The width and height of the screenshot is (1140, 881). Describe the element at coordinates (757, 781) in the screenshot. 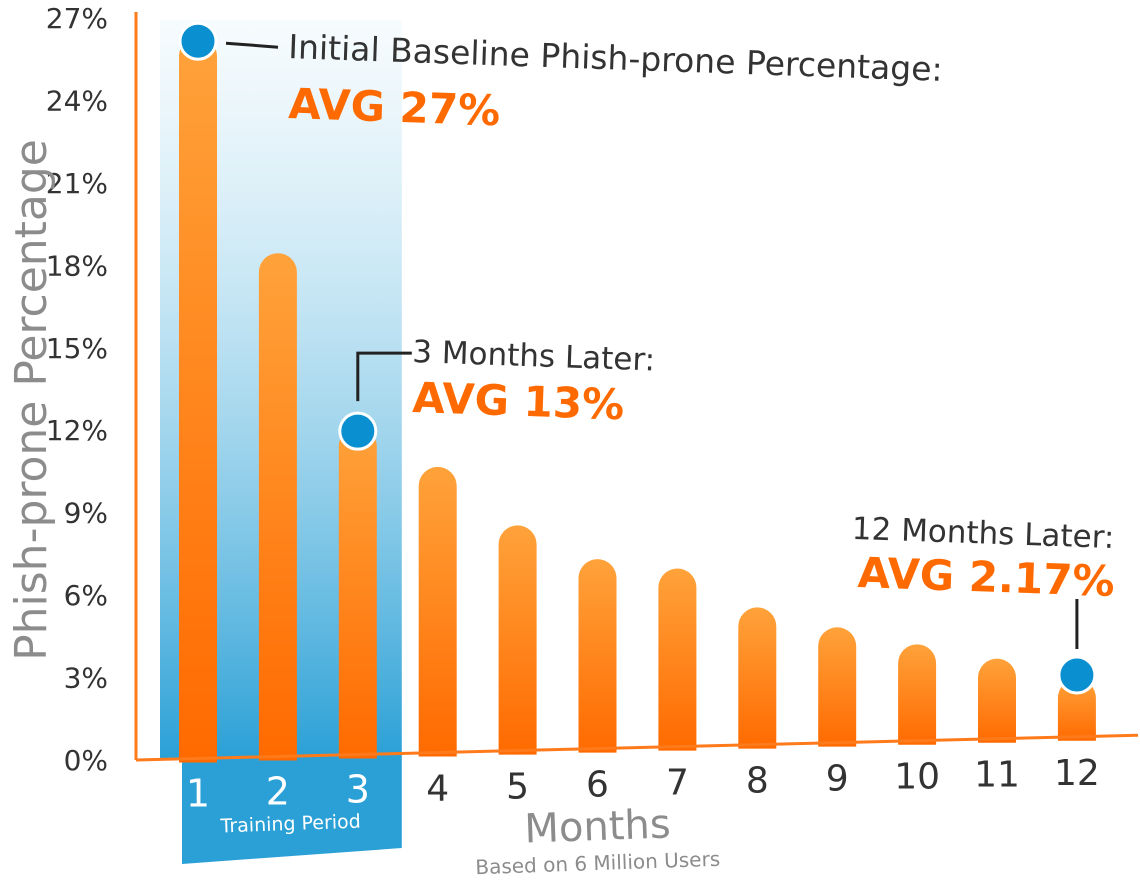

I see `x-tick-label: 8` at that location.